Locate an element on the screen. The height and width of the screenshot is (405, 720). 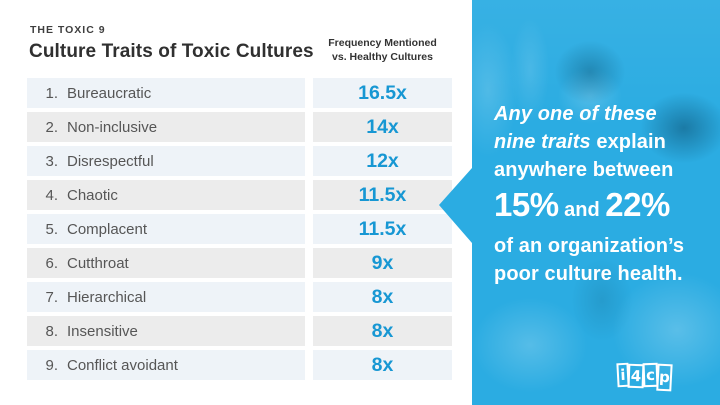
frequency-column-header-line1: Frequency Mentioned is located at coordinates (382, 43).